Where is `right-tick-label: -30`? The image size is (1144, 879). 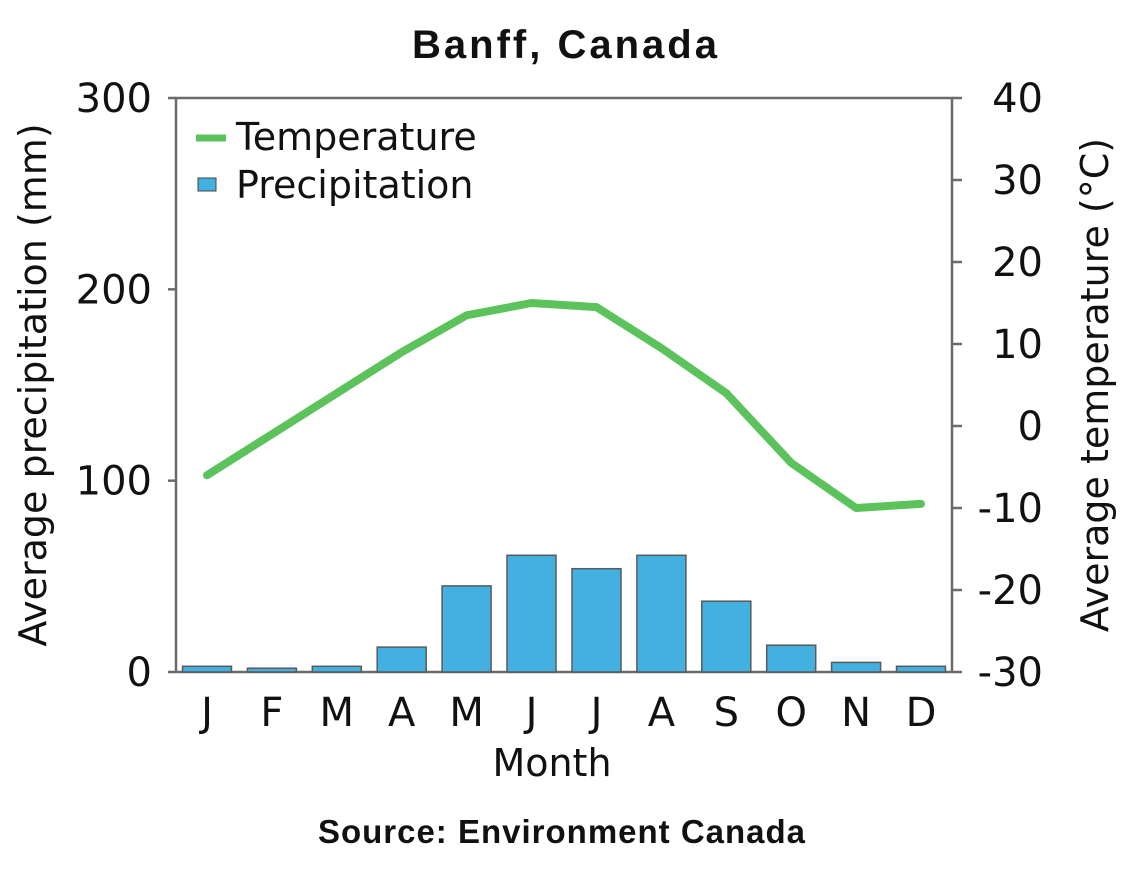
right-tick-label: -30 is located at coordinates (1010, 673).